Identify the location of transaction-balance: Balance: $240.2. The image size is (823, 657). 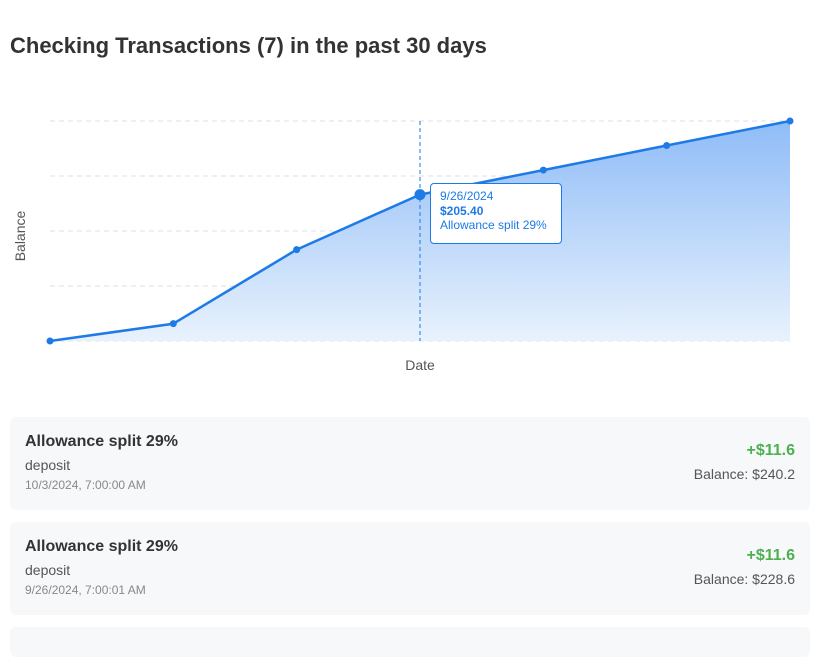
(744, 474).